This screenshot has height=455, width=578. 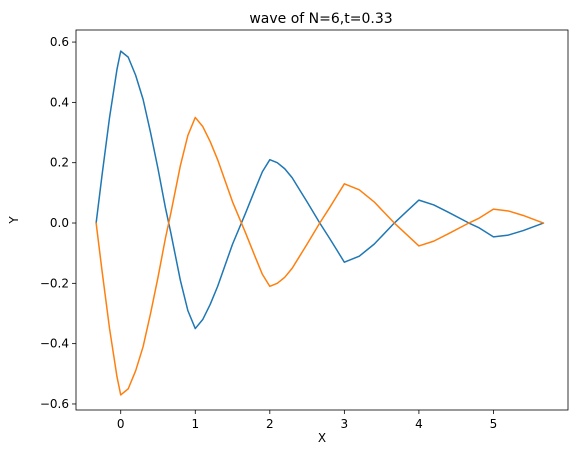 I want to click on x-axis: 0 1 2 3 4 5, so click(x=307, y=420).